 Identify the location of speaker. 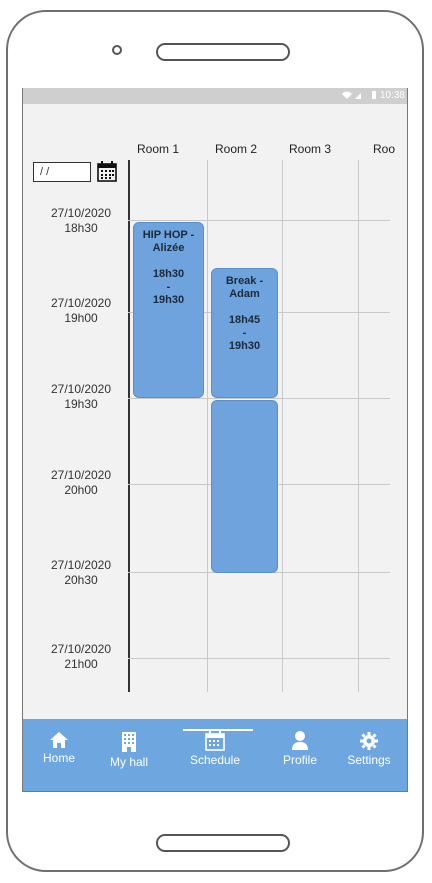
(223, 52).